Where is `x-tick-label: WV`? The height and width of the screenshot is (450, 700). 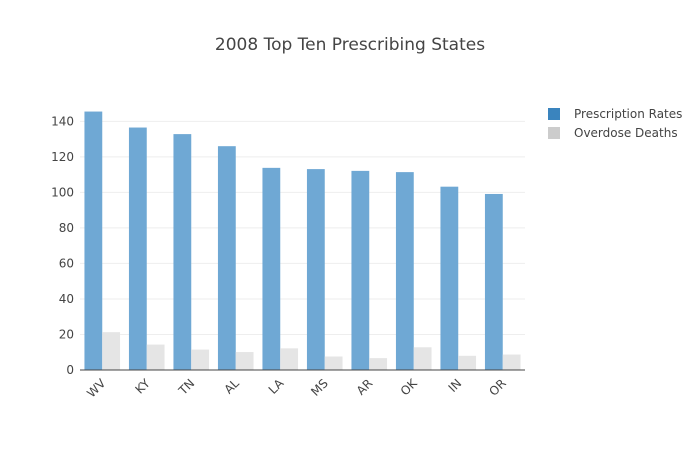 x-tick-label: WV is located at coordinates (96, 388).